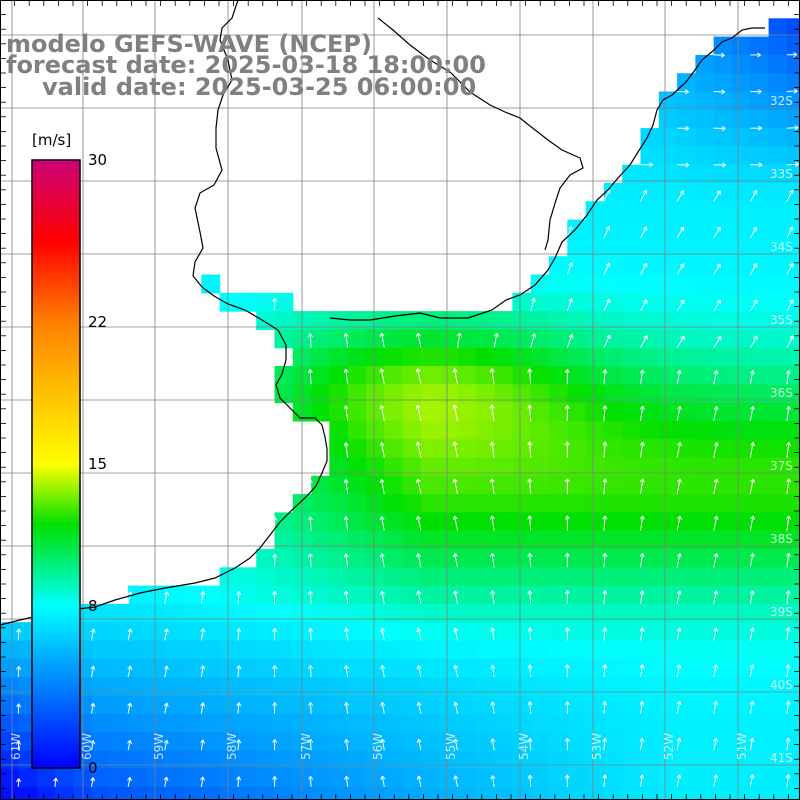 The width and height of the screenshot is (800, 800). Describe the element at coordinates (781, 320) in the screenshot. I see `latitude-label: 35S` at that location.